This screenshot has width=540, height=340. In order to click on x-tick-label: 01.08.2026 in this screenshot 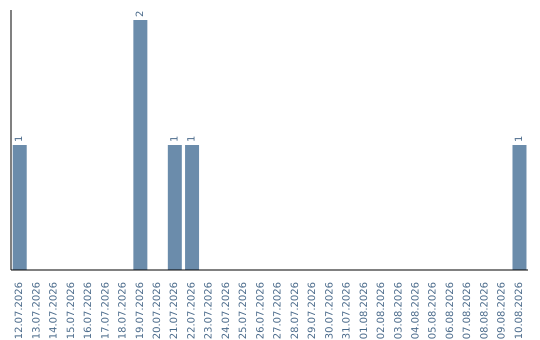, I will do `click(364, 311)`.